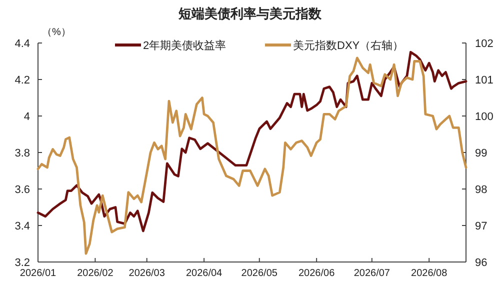 The width and height of the screenshot is (500, 287). Describe the element at coordinates (56, 32) in the screenshot. I see `y-axis-title: （%）` at that location.